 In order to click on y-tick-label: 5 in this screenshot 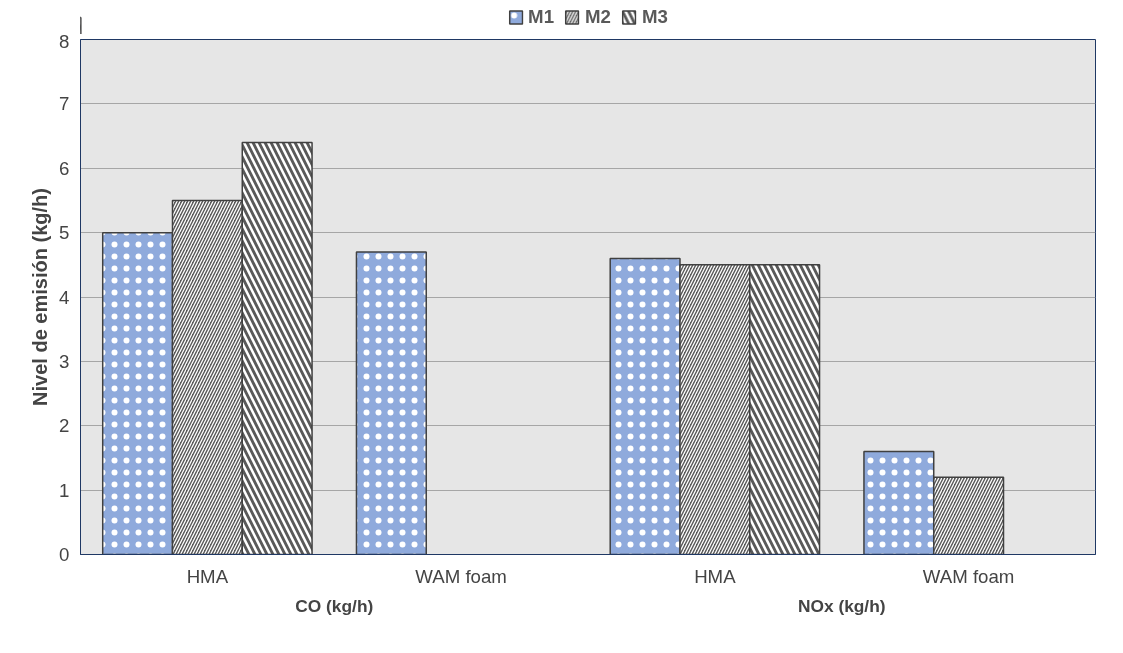, I will do `click(64, 233)`.